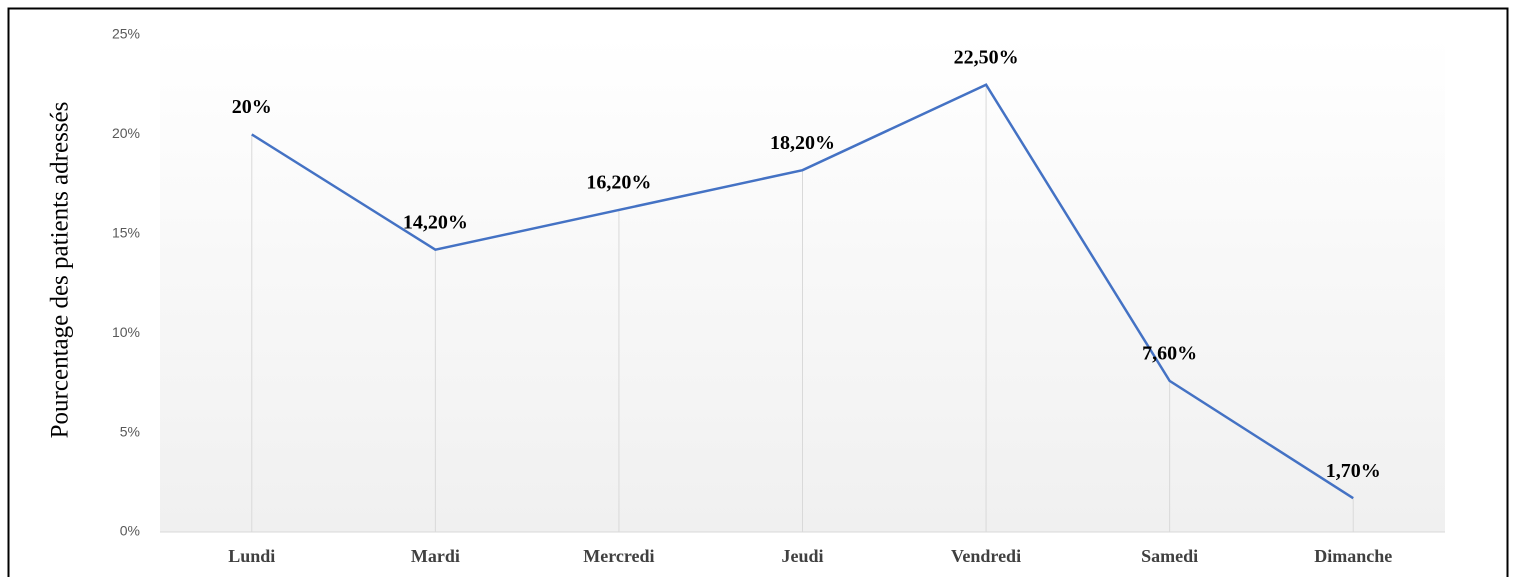 The width and height of the screenshot is (1516, 577). I want to click on x-tick-label: Samedi, so click(1169, 556).